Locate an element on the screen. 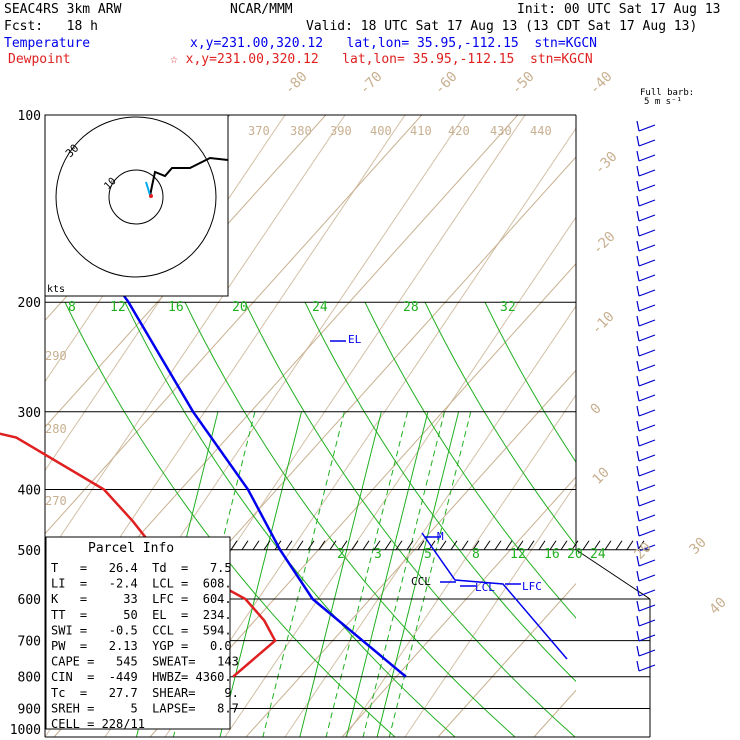 The width and height of the screenshot is (740, 740). mixing-ratio-label: 28 is located at coordinates (411, 307).